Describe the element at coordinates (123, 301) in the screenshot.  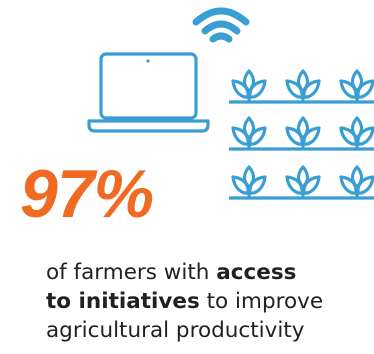
I see `caption-emphasis: to initiatives` at that location.